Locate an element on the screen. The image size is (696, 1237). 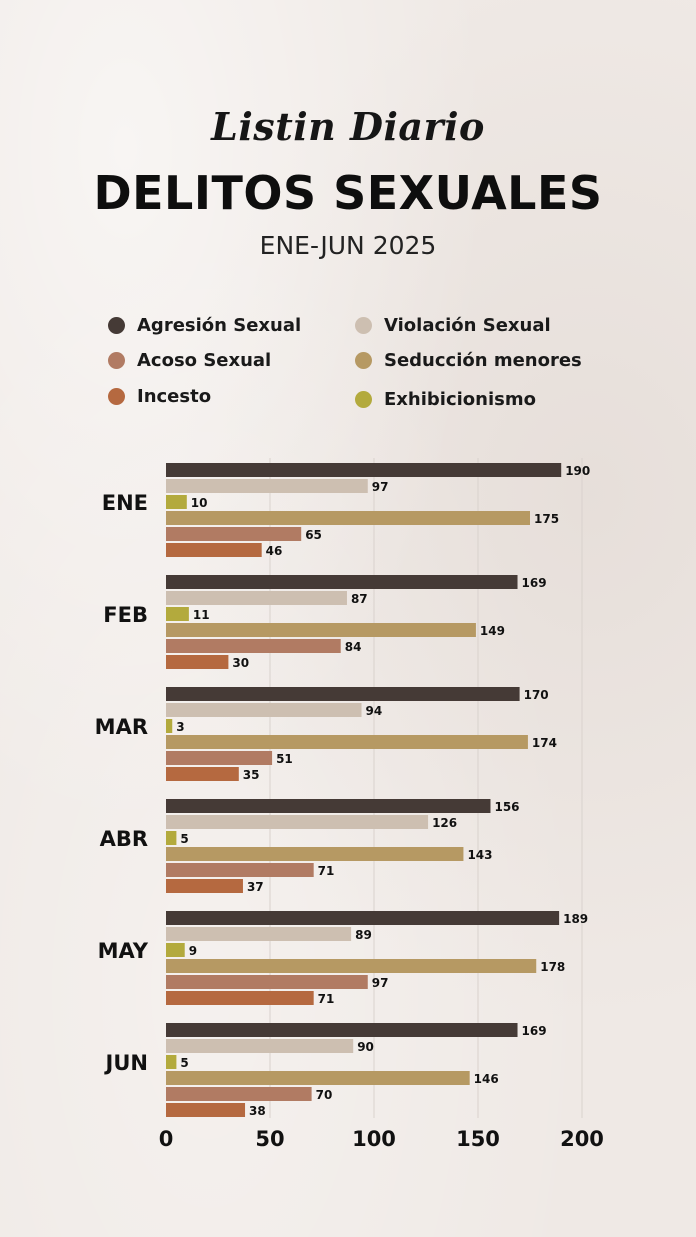
x-tick-label: 0 is located at coordinates (166, 1139).